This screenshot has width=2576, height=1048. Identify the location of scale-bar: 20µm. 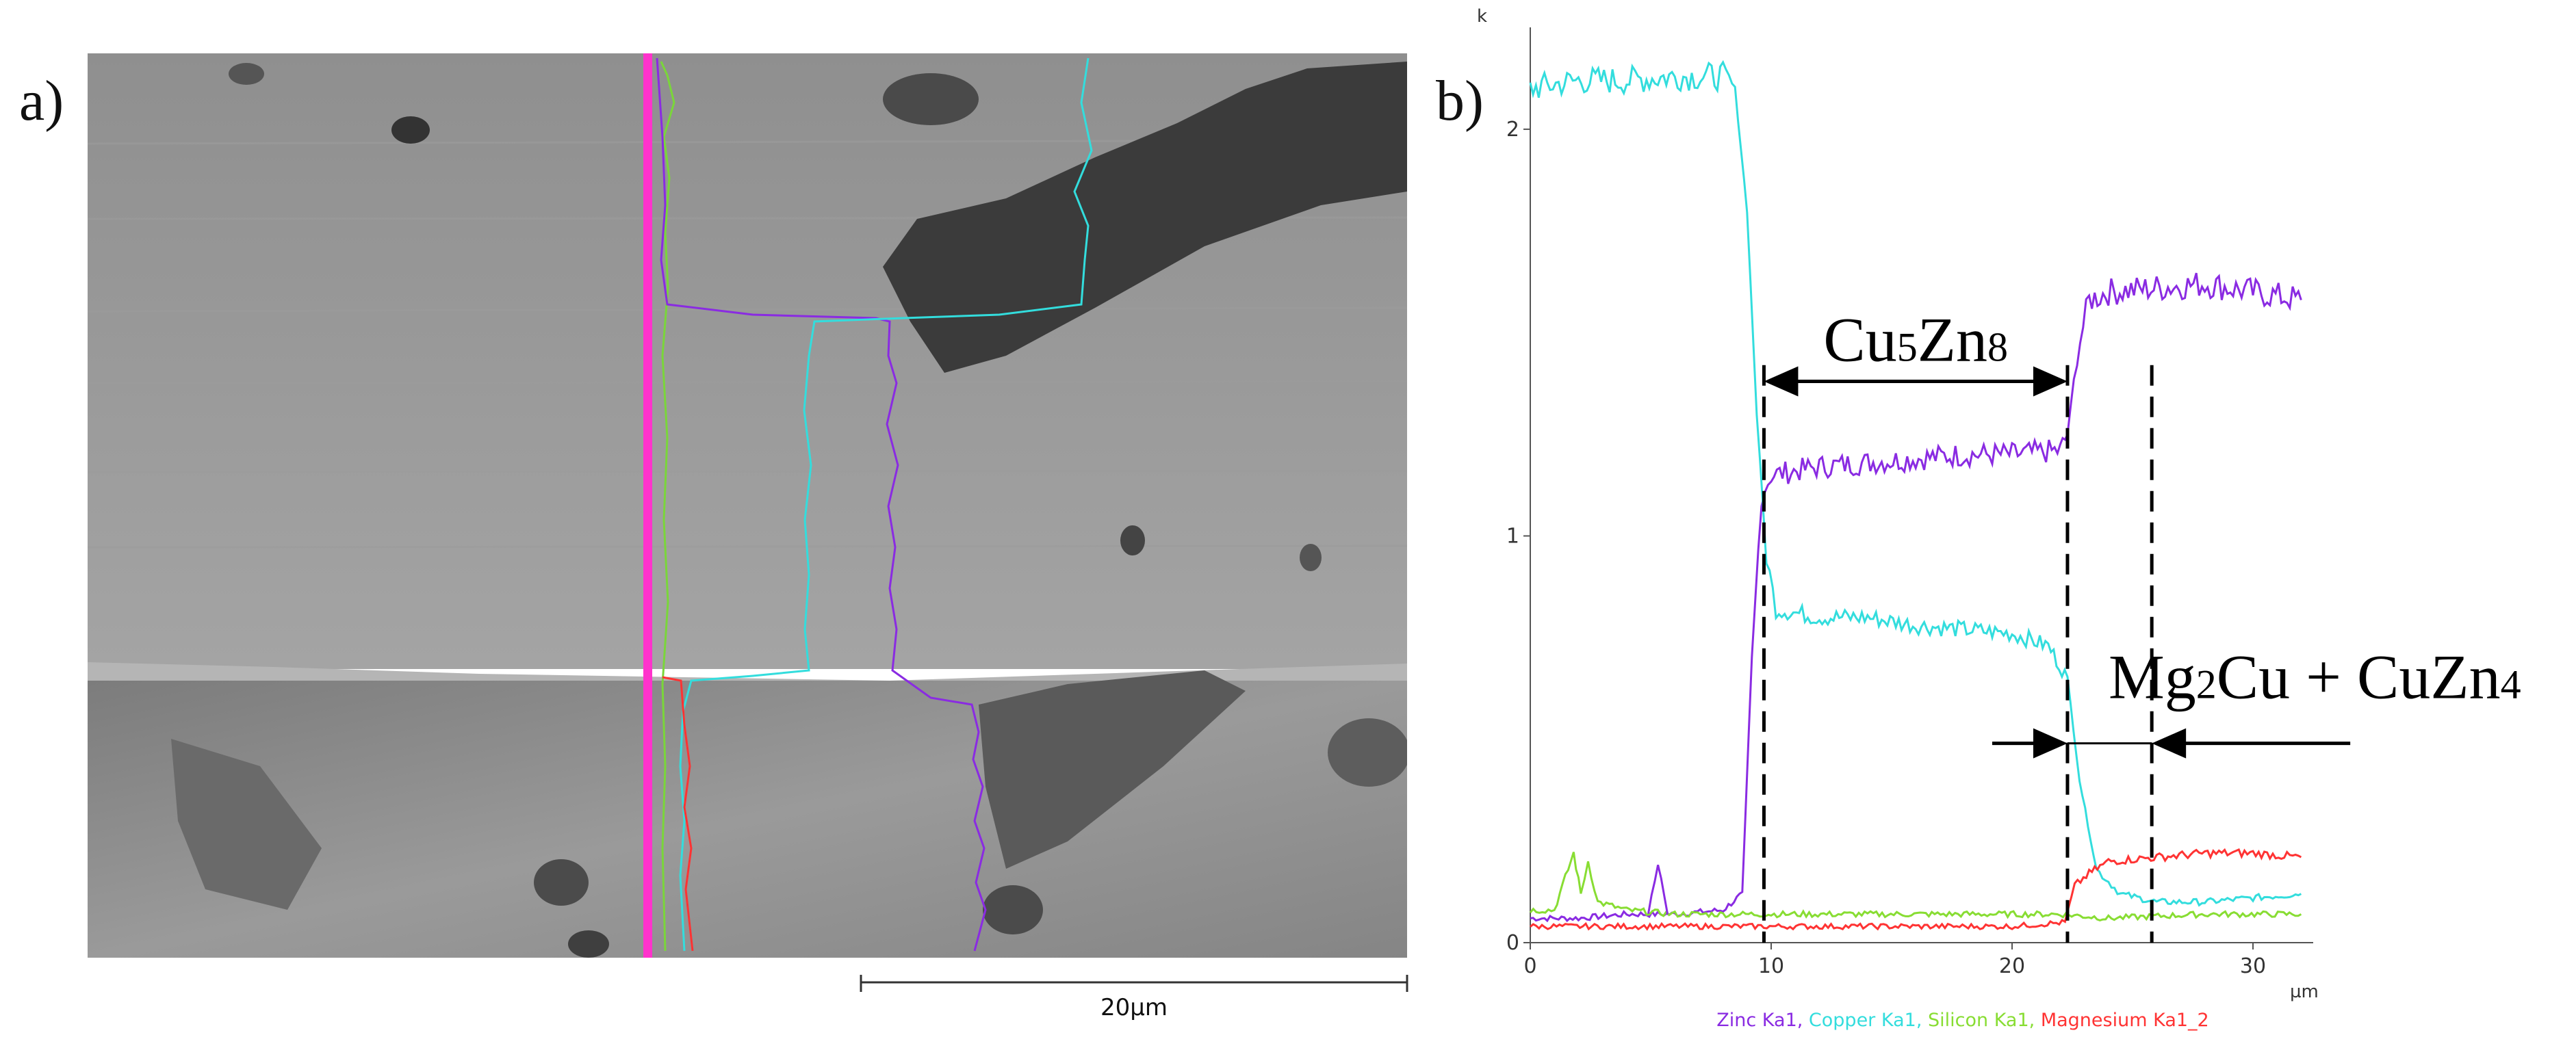
(1134, 998).